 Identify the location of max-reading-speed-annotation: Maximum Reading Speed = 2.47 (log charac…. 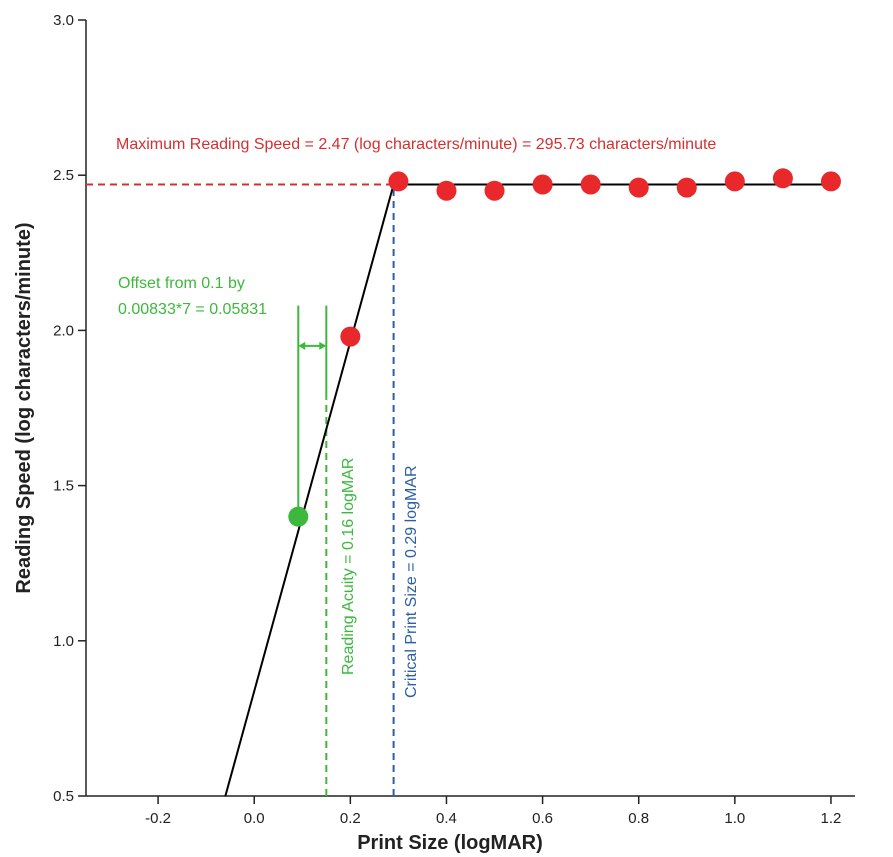
(416, 144).